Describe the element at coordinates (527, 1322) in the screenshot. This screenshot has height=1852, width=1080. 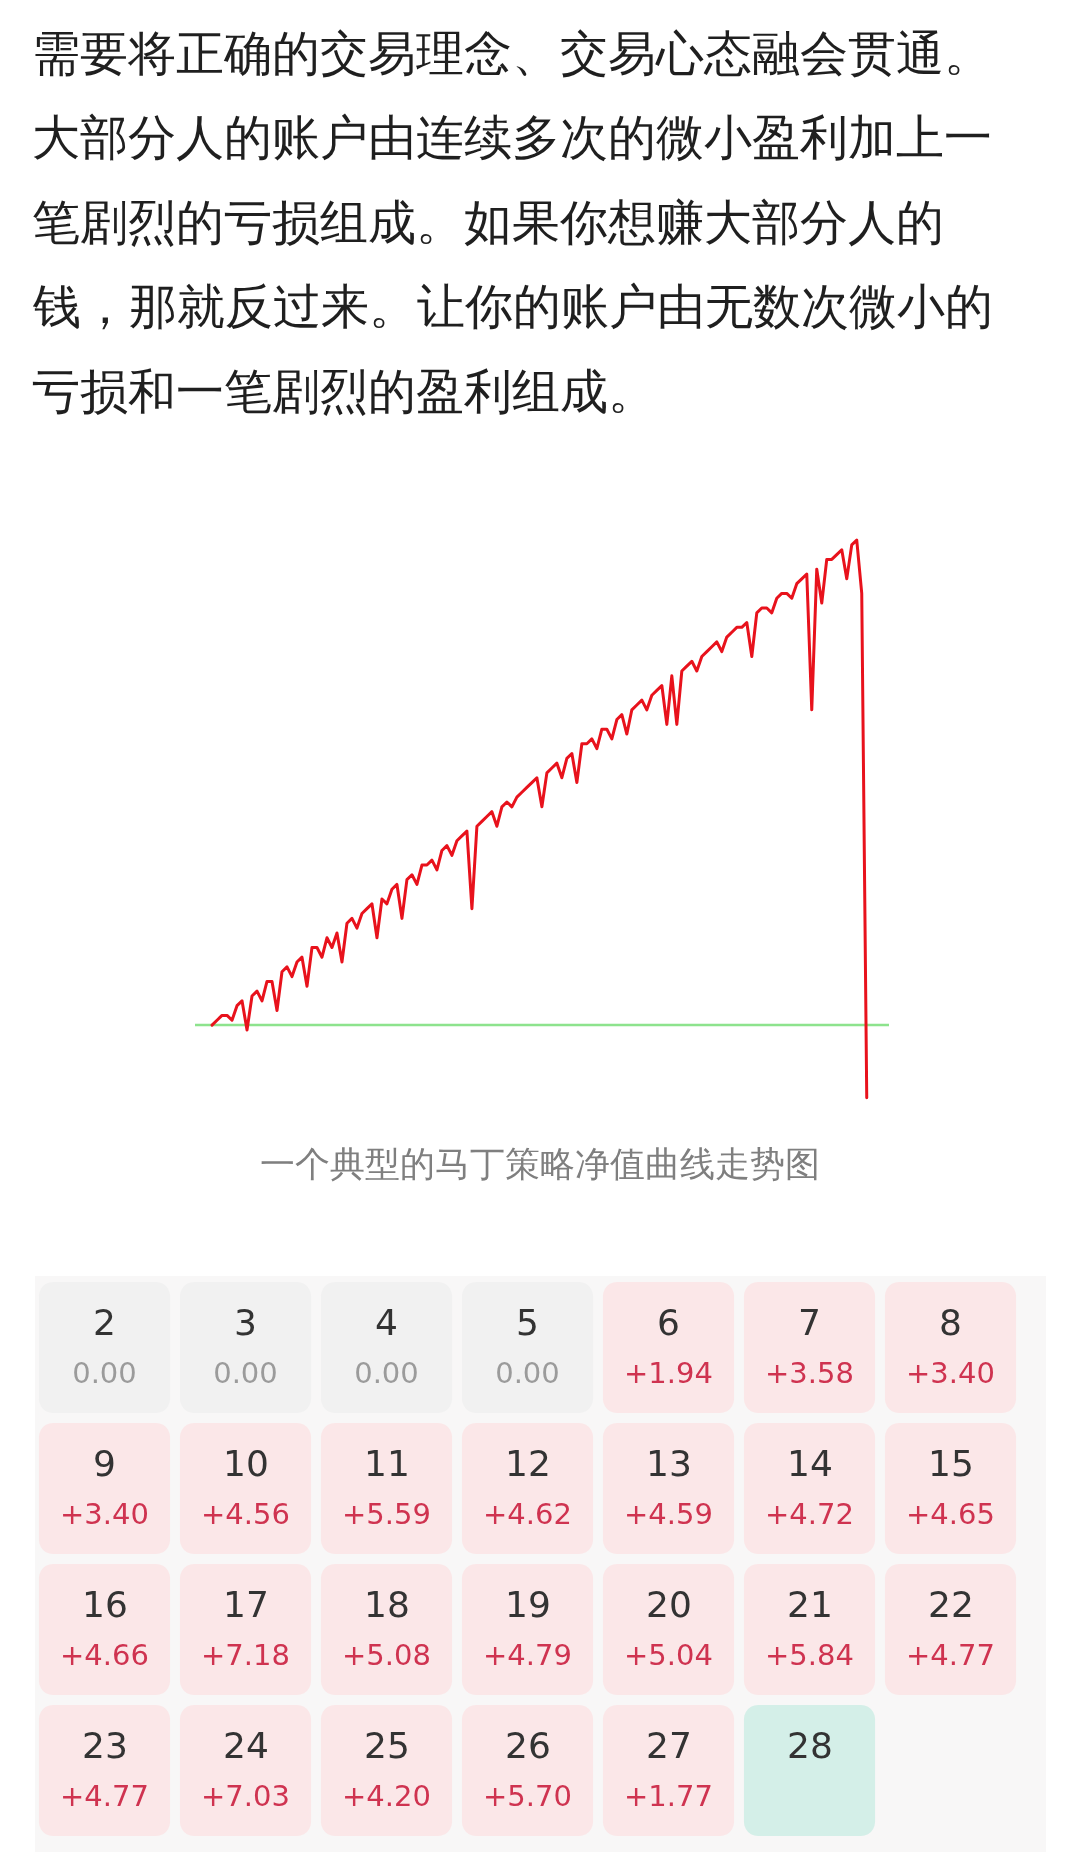
I see `text: 2 3 4 5 6 7 8` at that location.